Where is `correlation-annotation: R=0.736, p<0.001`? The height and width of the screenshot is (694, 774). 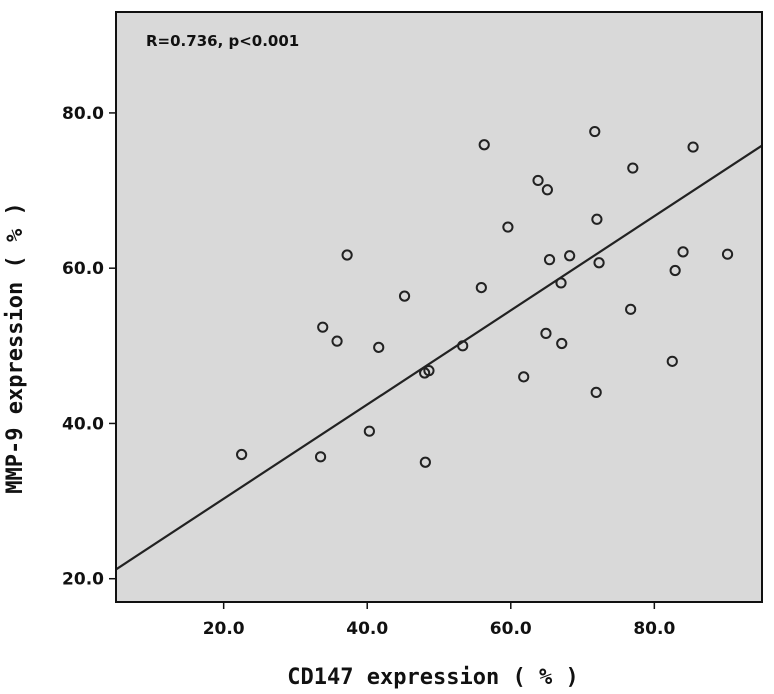 correlation-annotation: R=0.736, p<0.001 is located at coordinates (222, 41).